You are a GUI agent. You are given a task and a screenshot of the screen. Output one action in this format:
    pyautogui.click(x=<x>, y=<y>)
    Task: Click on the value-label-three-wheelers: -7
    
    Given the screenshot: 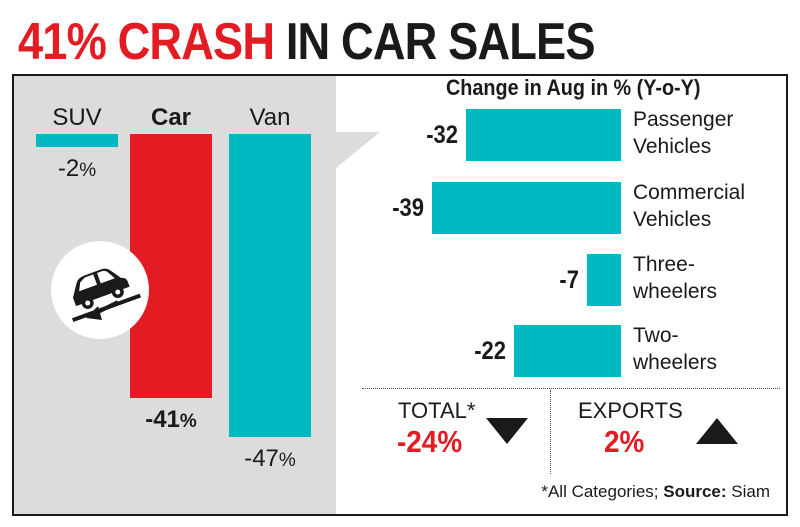 What is the action you would take?
    pyautogui.click(x=569, y=280)
    